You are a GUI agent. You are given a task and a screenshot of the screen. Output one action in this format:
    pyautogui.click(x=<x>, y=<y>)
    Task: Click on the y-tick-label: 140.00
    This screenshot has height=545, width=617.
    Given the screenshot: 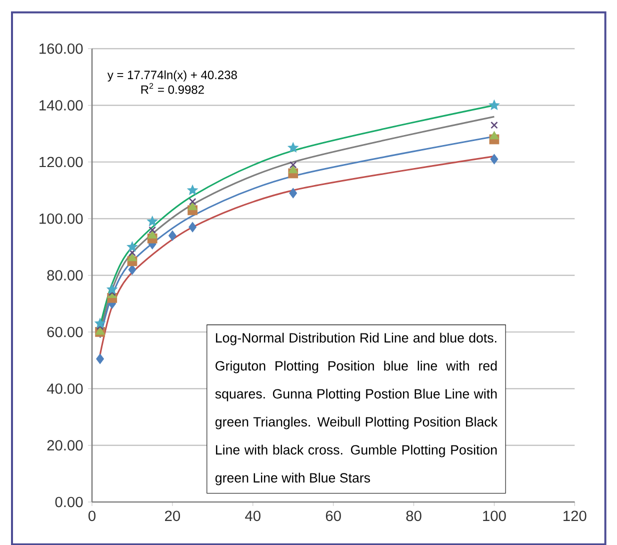 What is the action you would take?
    pyautogui.click(x=61, y=105)
    